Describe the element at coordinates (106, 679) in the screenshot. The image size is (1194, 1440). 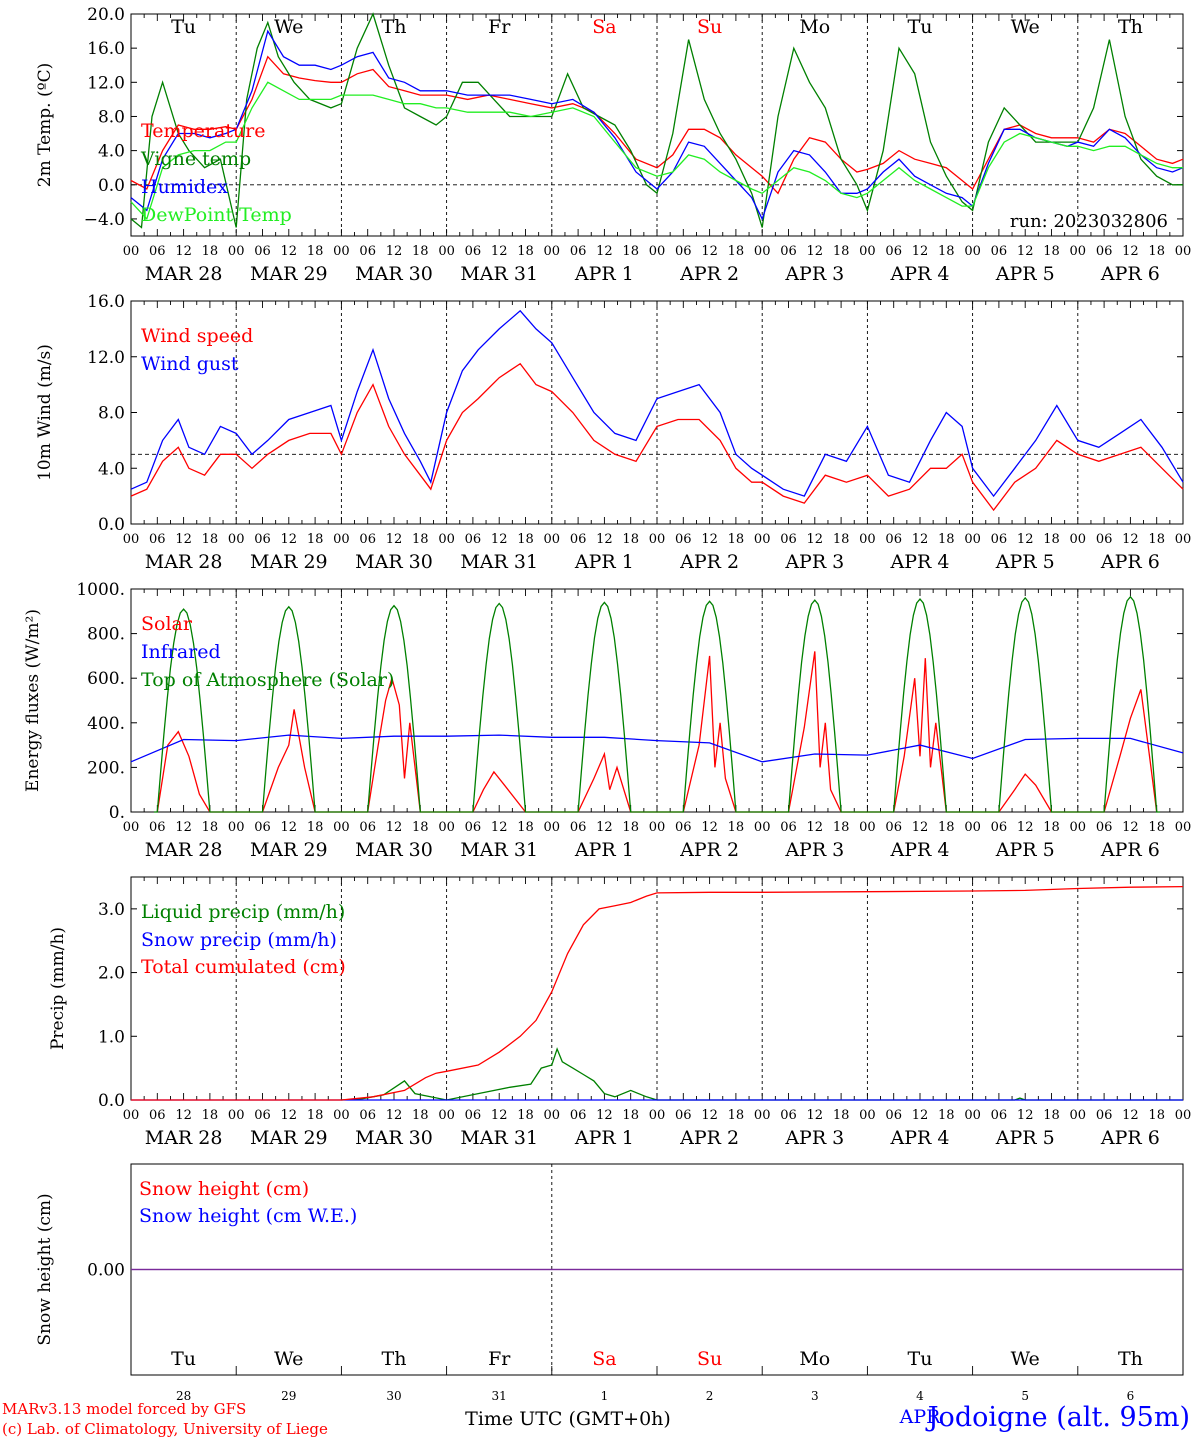
I see `y-tick-label: 600.` at that location.